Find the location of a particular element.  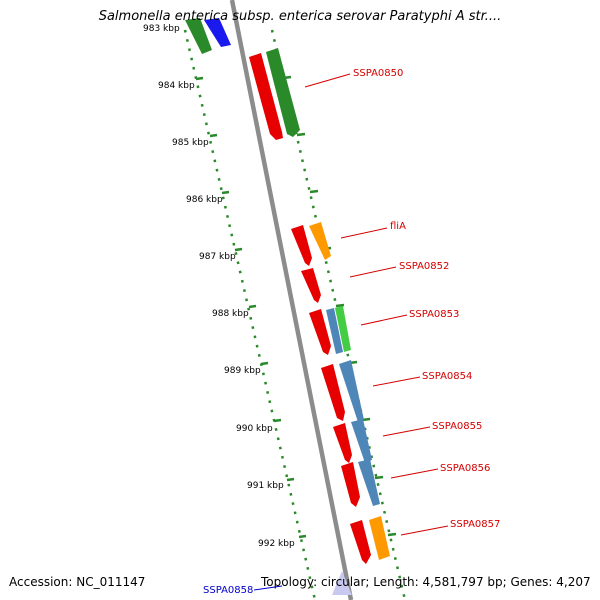

scale-label-985: 985 kbp is located at coordinates (190, 143).